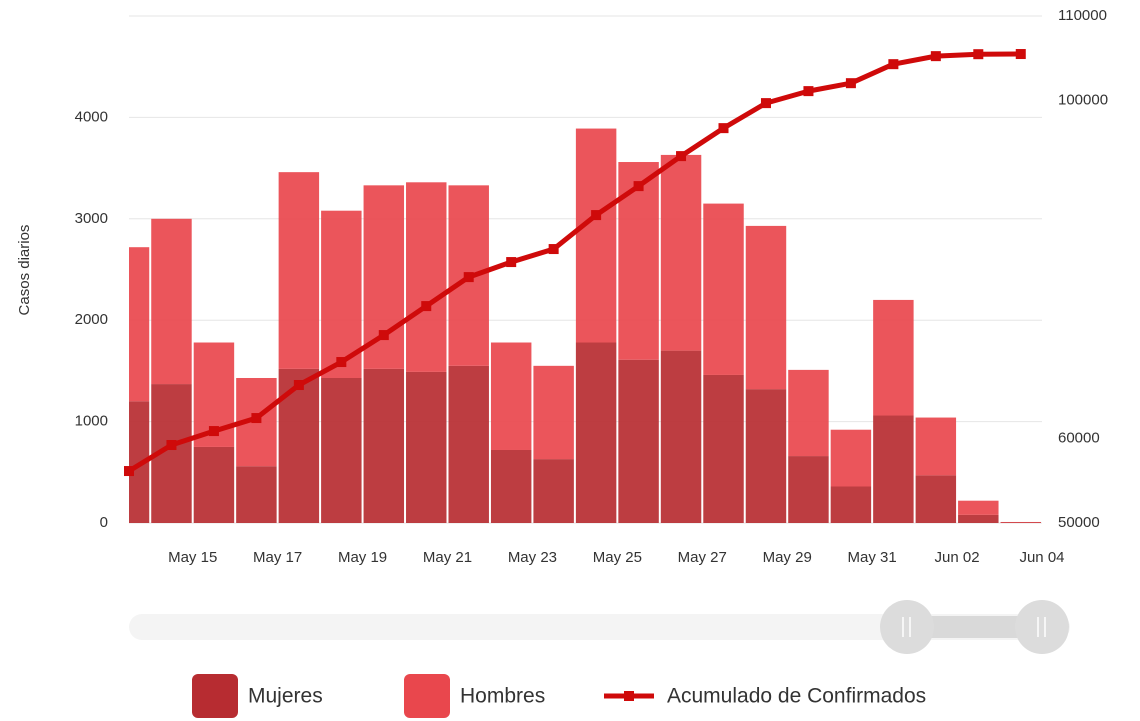 This screenshot has width=1140, height=721. Describe the element at coordinates (872, 557) in the screenshot. I see `x-tick-label: May 31` at that location.